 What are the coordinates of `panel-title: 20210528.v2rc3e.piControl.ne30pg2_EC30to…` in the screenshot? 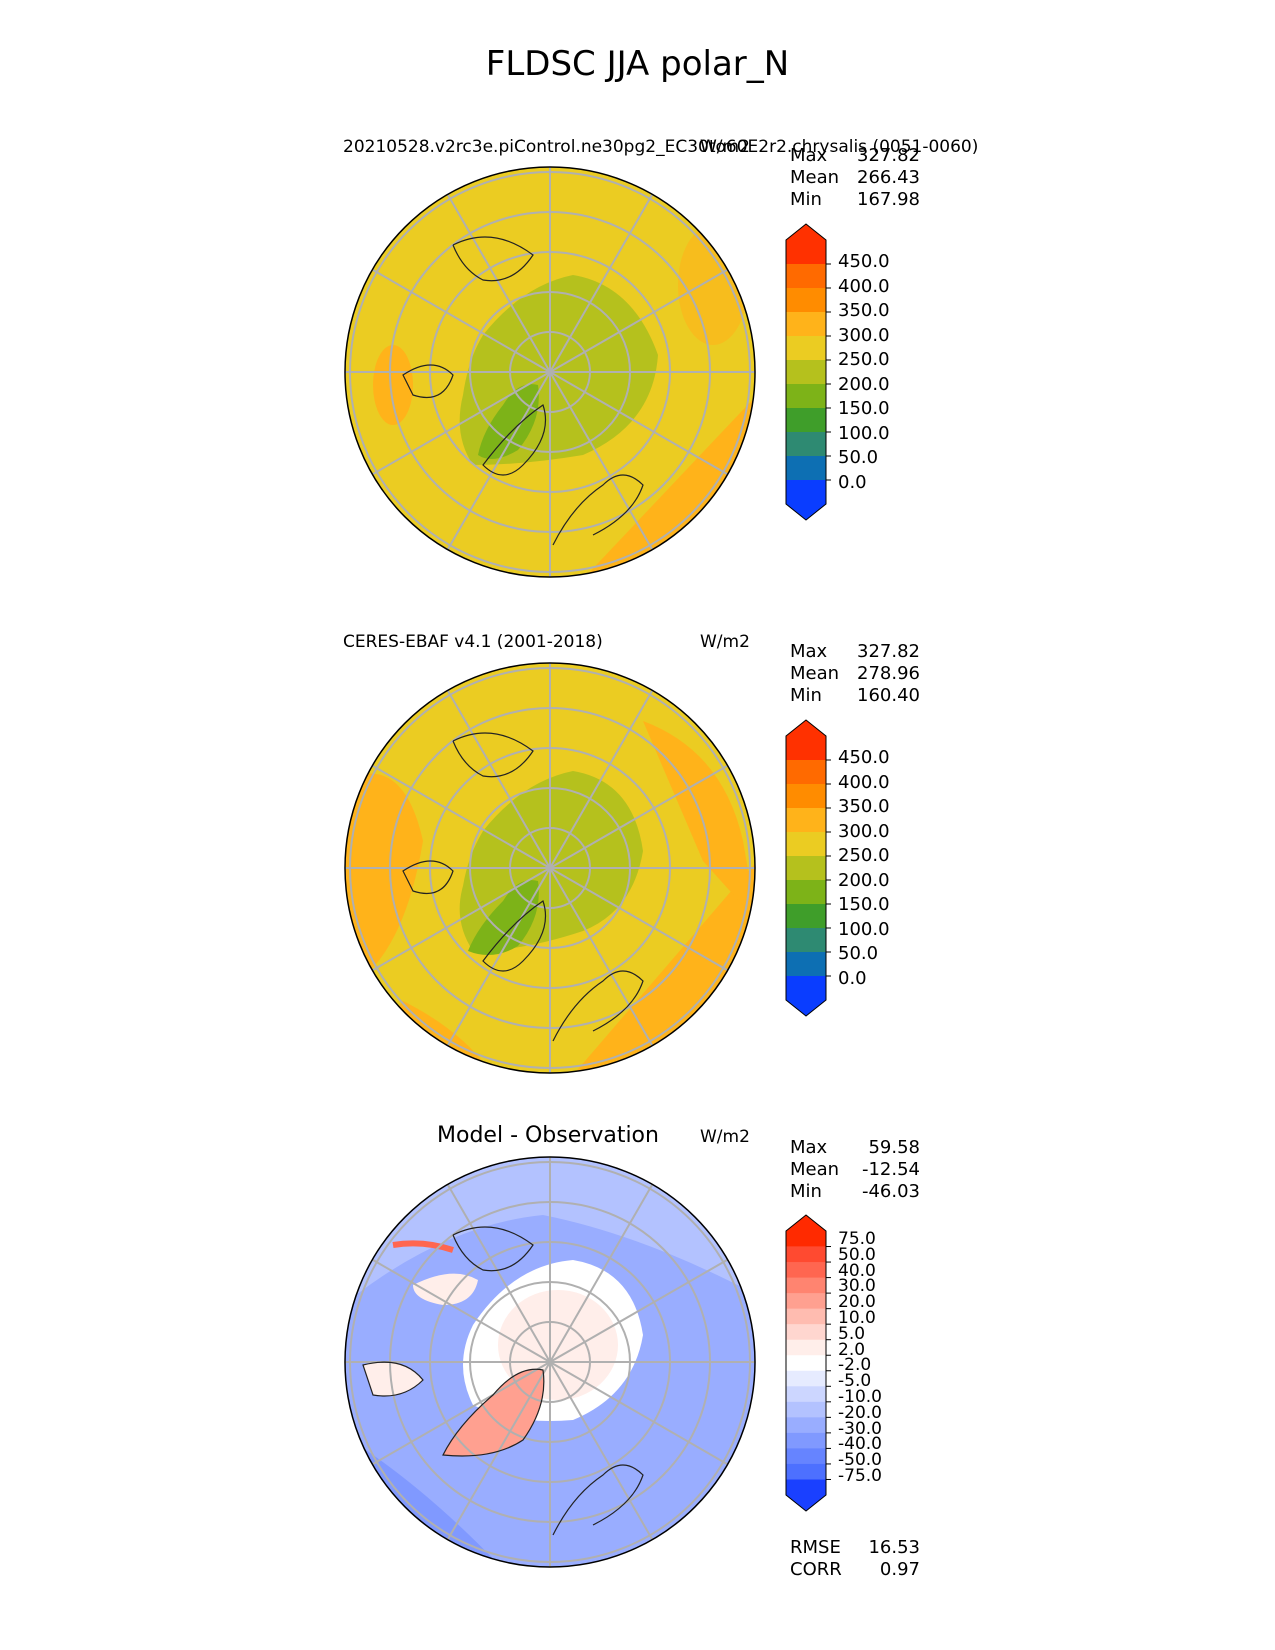 It's located at (661, 147).